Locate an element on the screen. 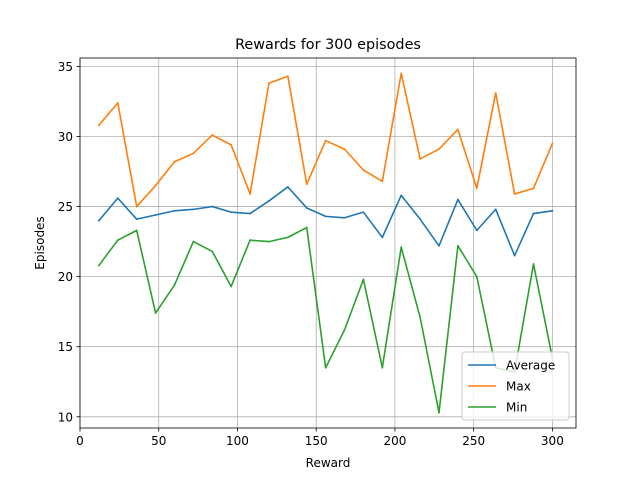 This screenshot has width=640, height=480. legend: Average Max Min is located at coordinates (515, 386).